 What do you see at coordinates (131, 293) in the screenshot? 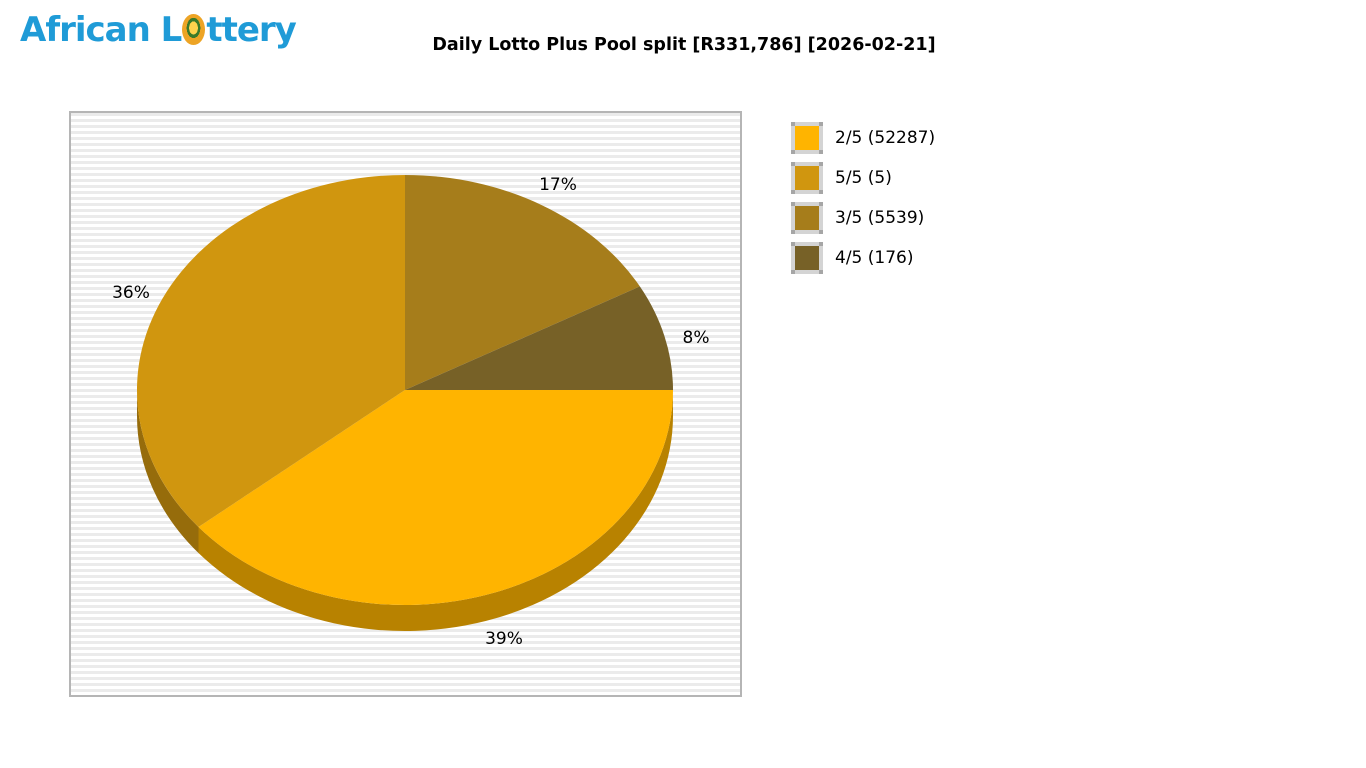
I see `slice-label-5of5: 36%` at bounding box center [131, 293].